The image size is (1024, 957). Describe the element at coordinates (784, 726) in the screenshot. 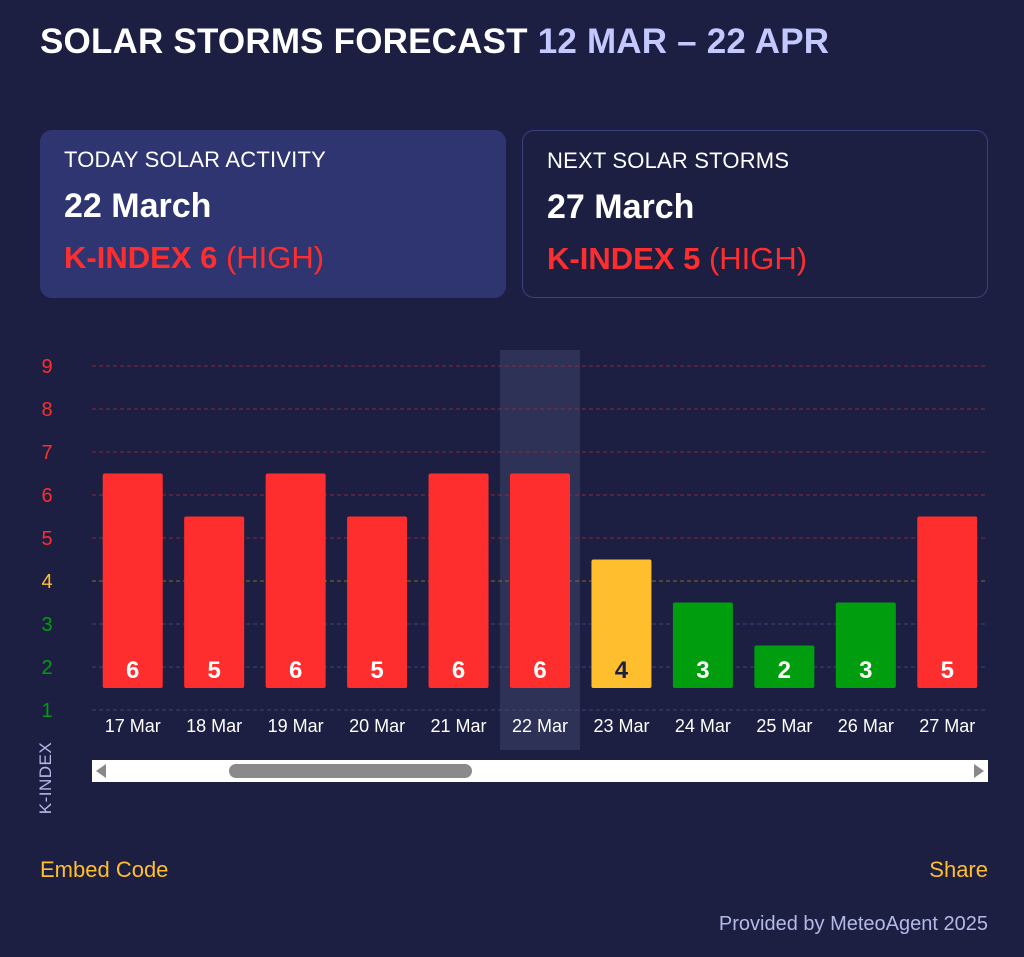

I see `x-tick-label: 25 Mar` at that location.